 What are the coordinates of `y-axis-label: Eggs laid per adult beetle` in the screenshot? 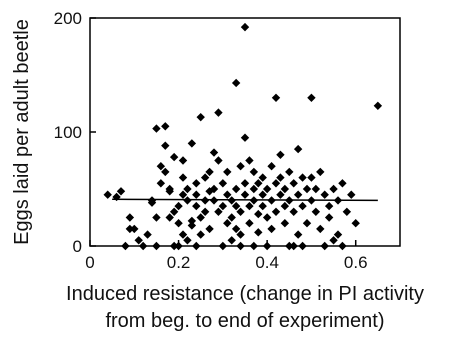 It's located at (22, 132).